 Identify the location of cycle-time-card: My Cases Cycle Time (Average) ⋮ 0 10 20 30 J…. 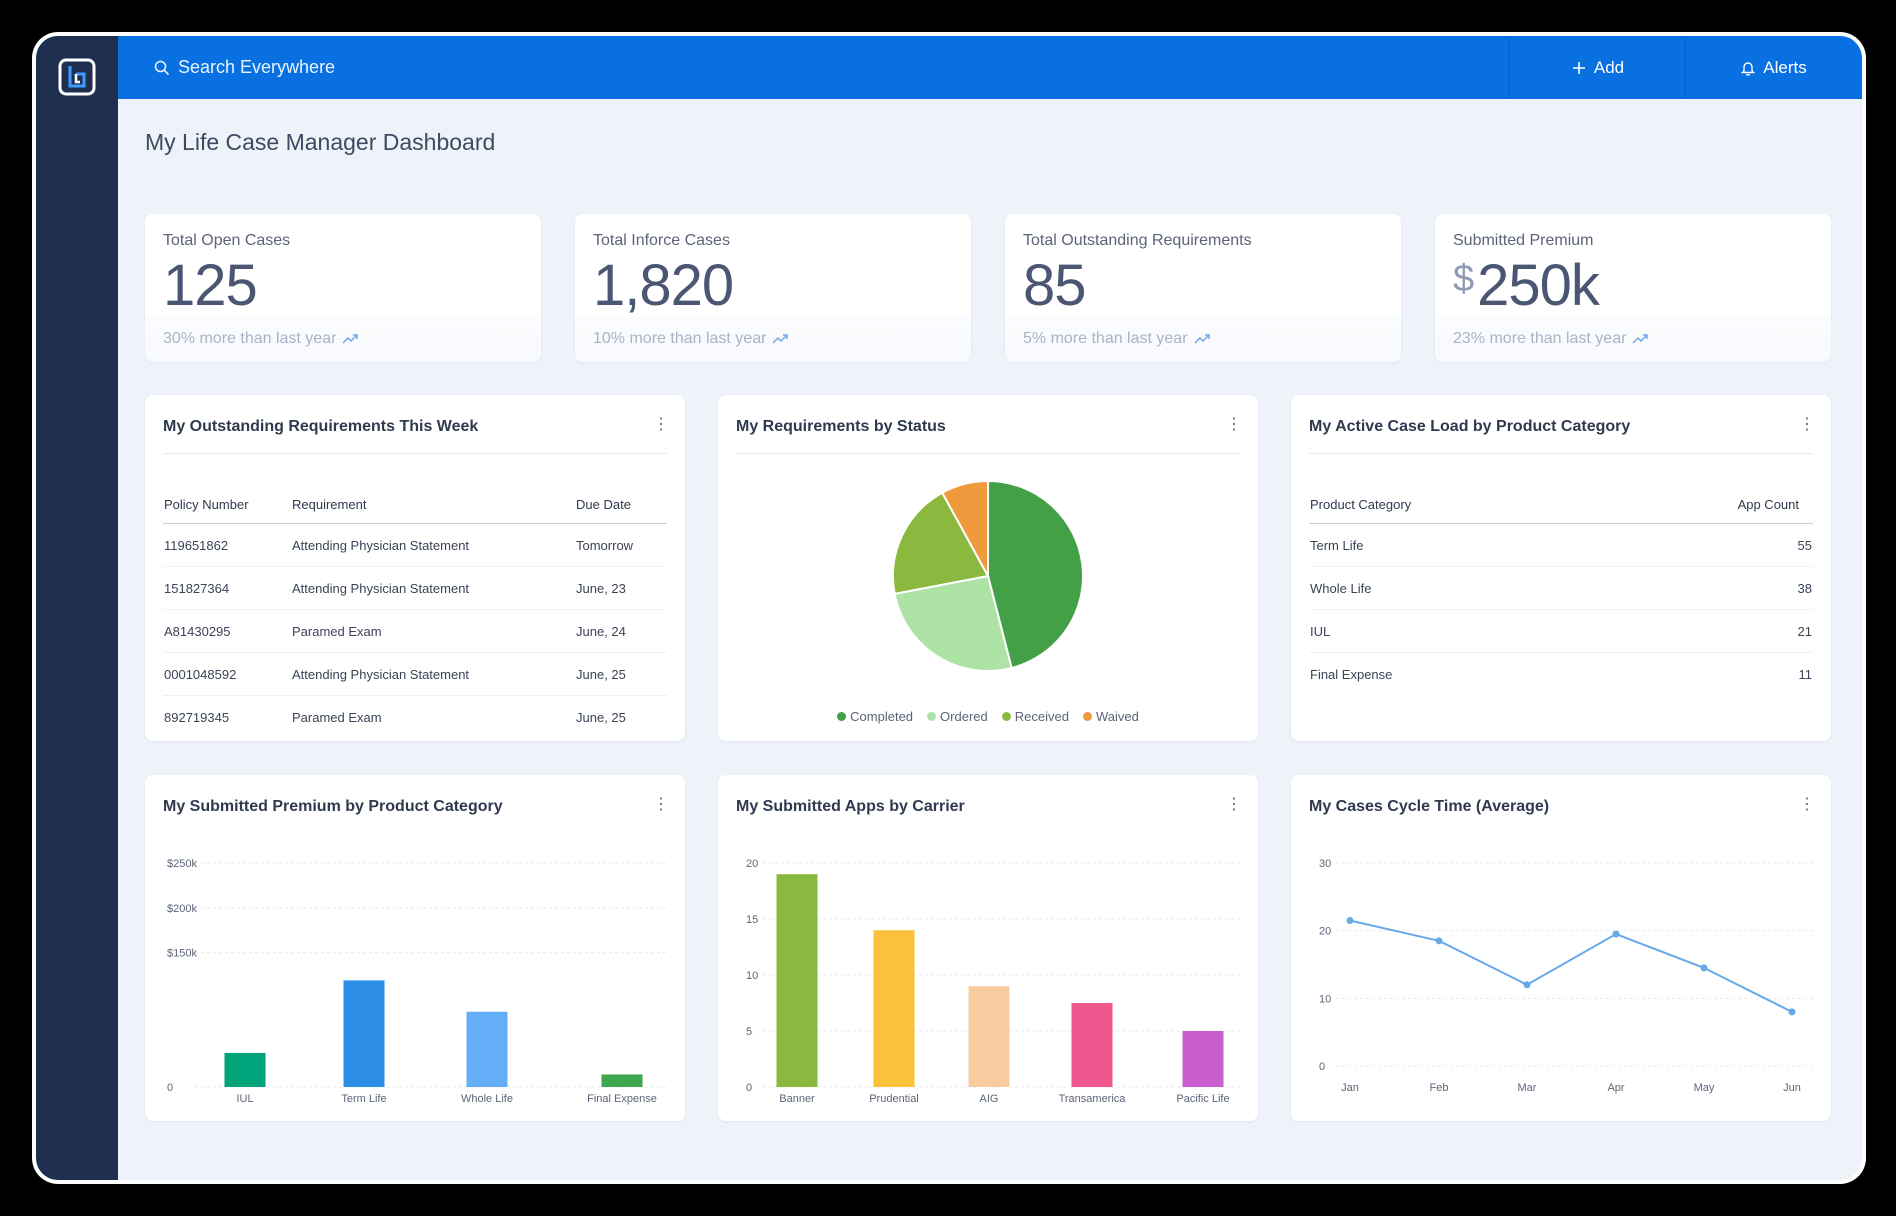
(1561, 948).